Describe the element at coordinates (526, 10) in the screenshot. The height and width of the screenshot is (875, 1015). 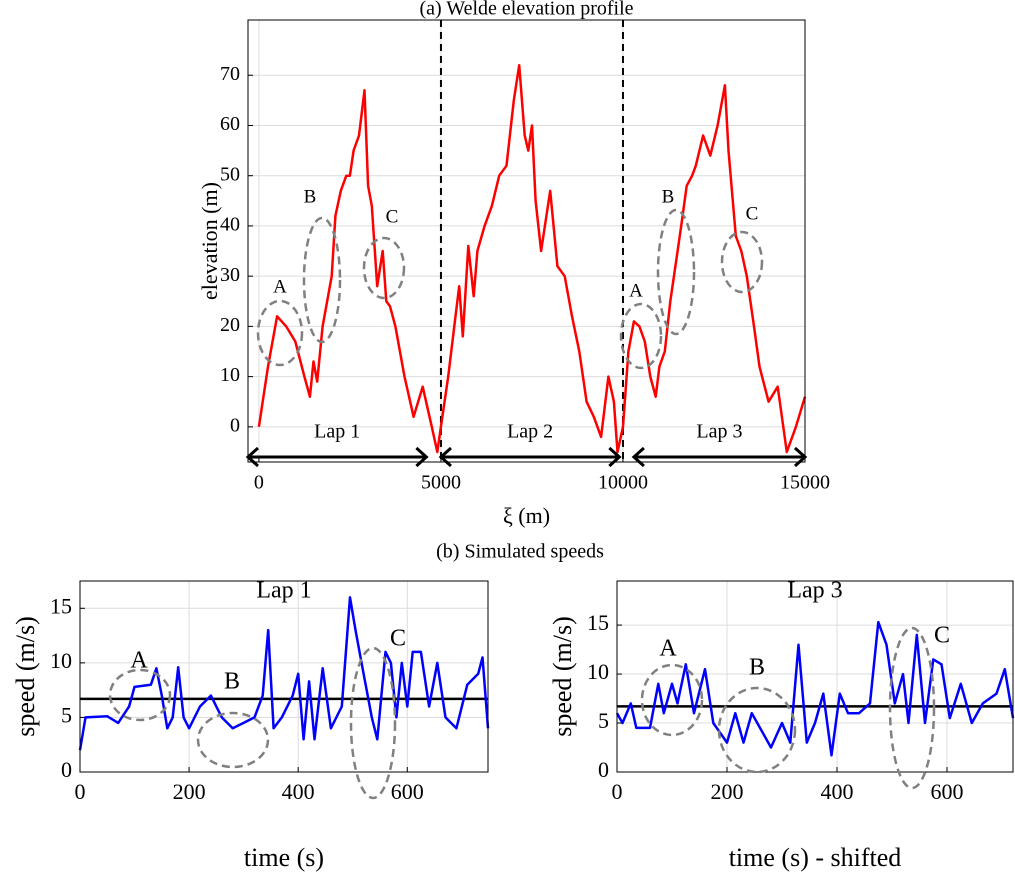
I see `chart-title: (a) Welde elevation profile` at that location.